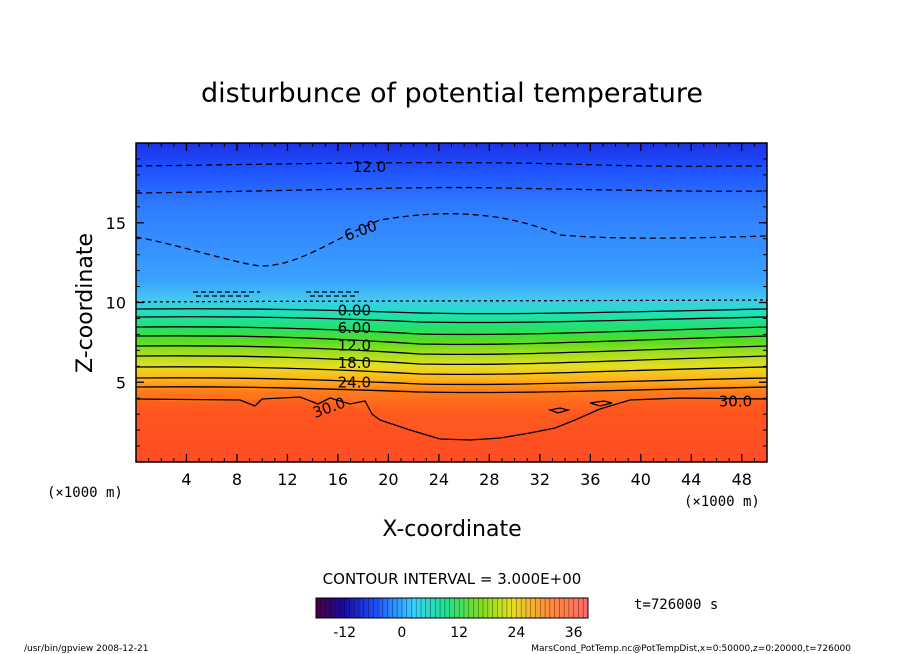 This screenshot has height=654, width=904. I want to click on contour-label: 30.0, so click(735, 401).